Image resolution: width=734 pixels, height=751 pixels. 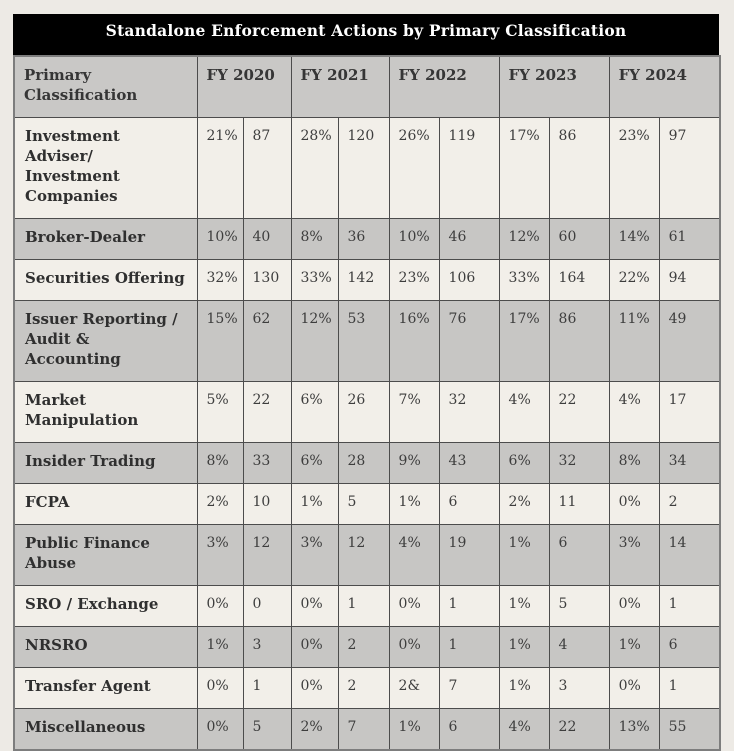 What do you see at coordinates (469, 168) in the screenshot?
I see `count-cell: 119` at bounding box center [469, 168].